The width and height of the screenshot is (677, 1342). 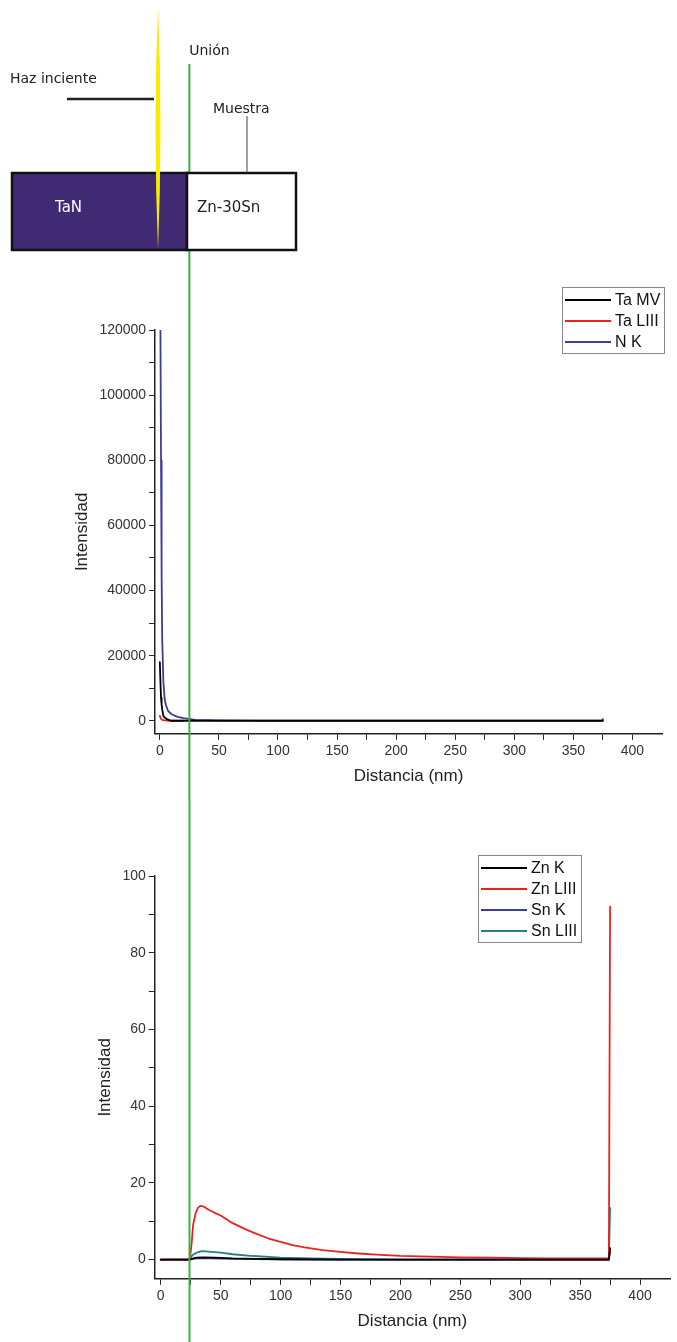 I want to click on y-tick-label: 20, so click(x=138, y=1181).